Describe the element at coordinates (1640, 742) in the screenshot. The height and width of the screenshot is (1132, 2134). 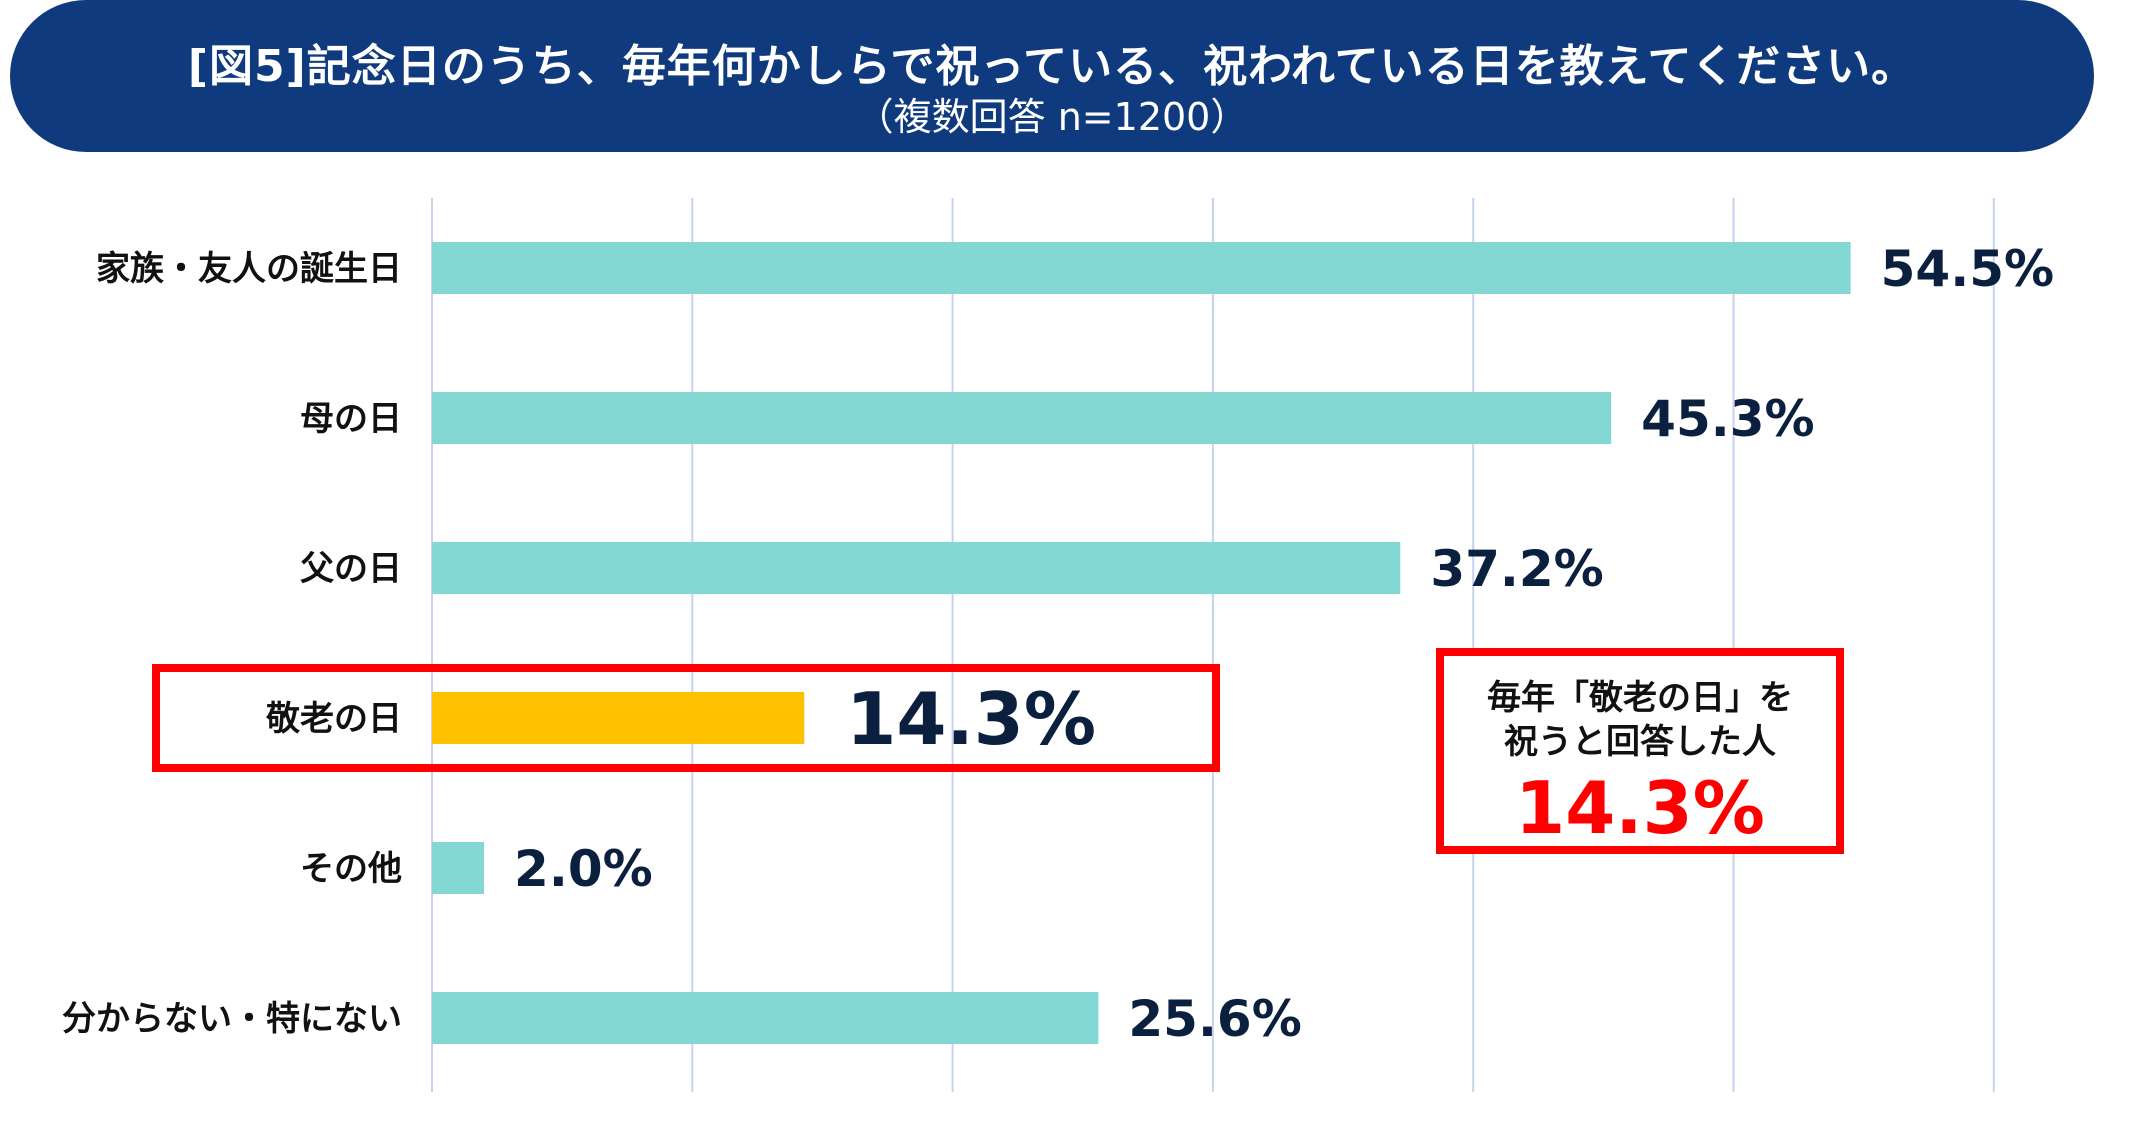
I see `callout-line2: 祝うと回答した人` at that location.